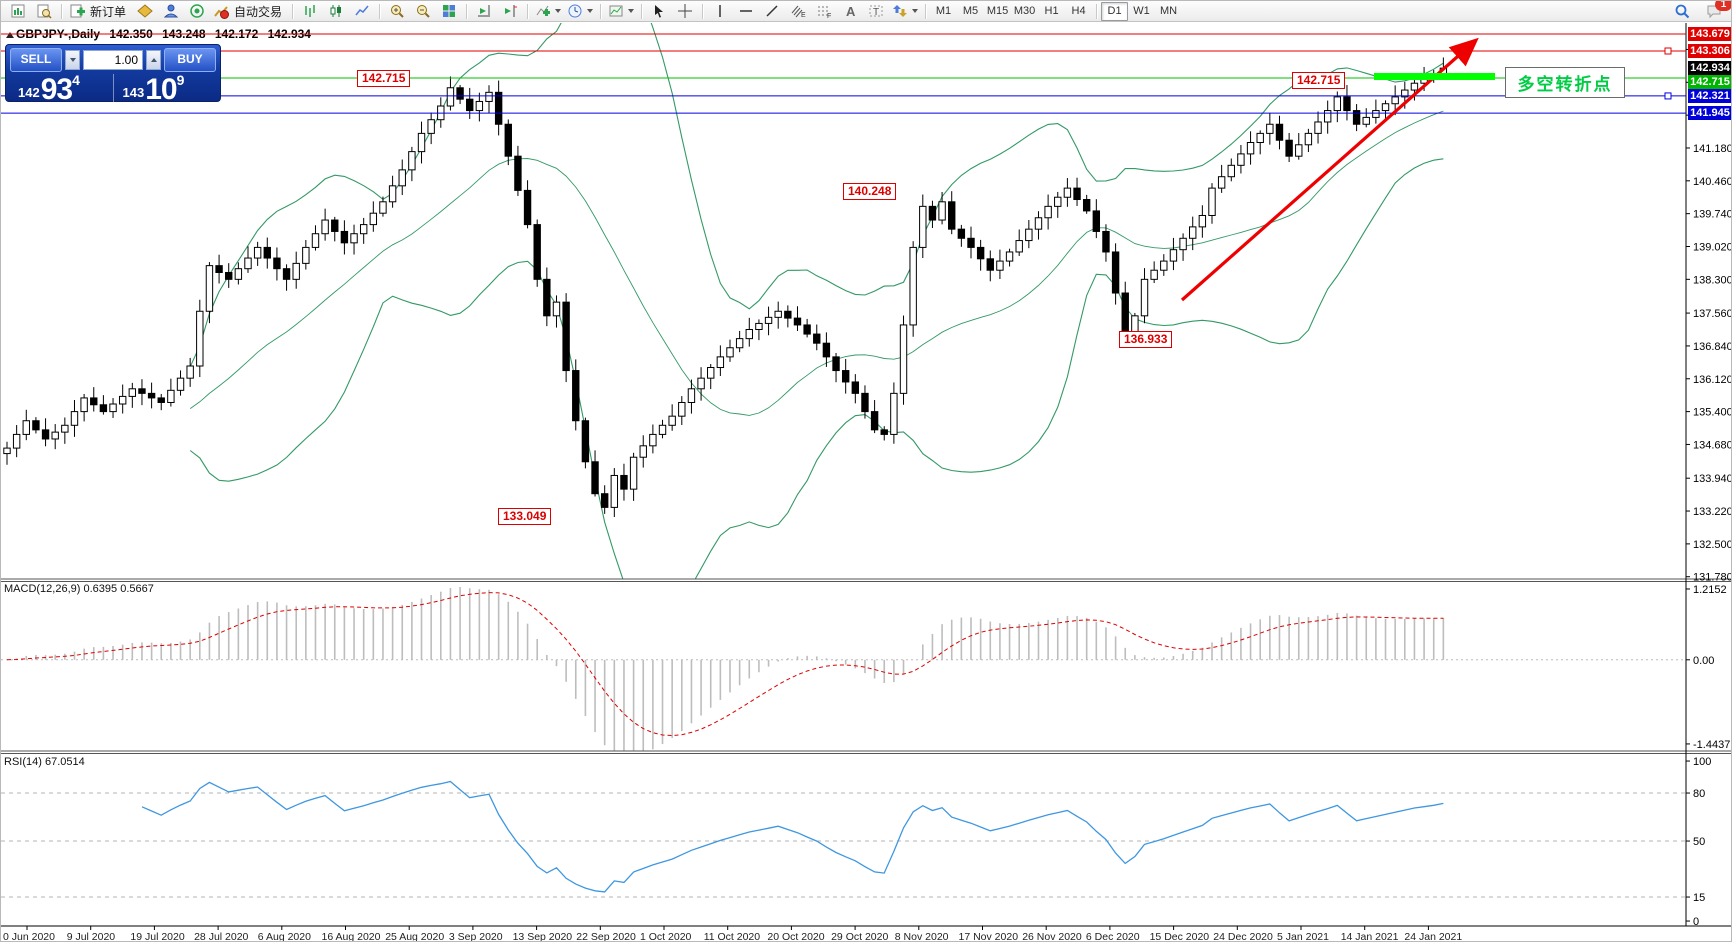 Image resolution: width=1732 pixels, height=942 pixels. What do you see at coordinates (484, 11) in the screenshot?
I see `auto-scroll-button` at bounding box center [484, 11].